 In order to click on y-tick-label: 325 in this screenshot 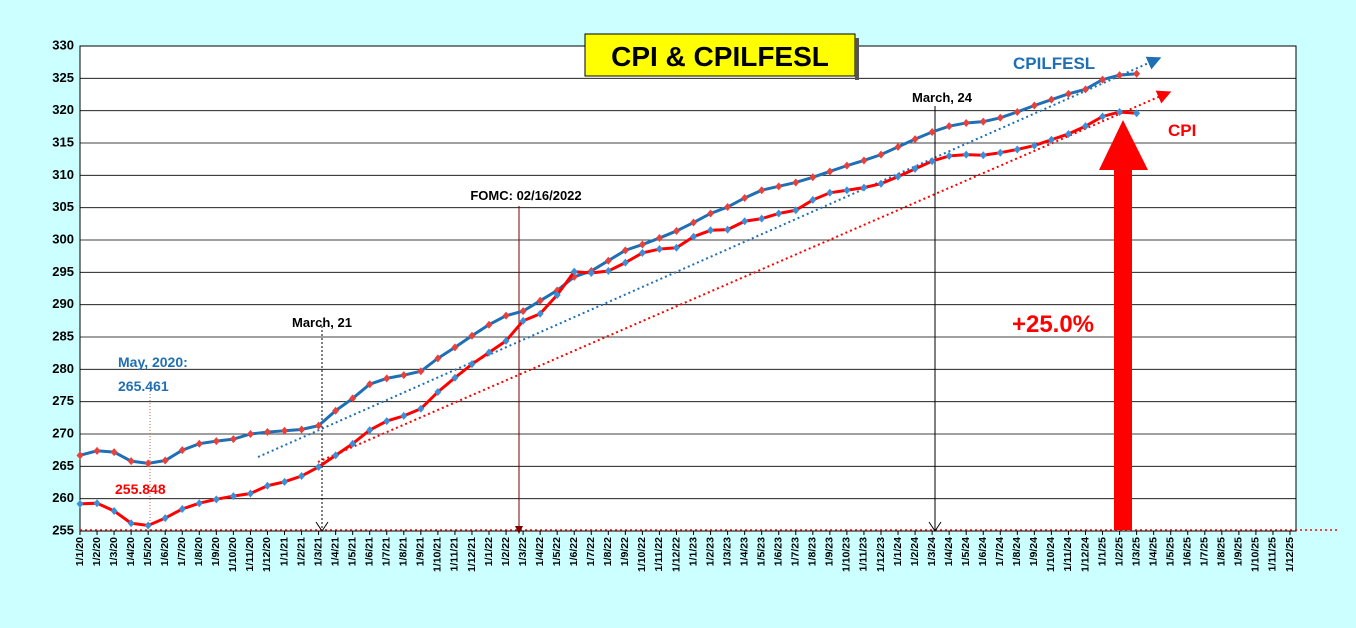, I will do `click(63, 77)`.